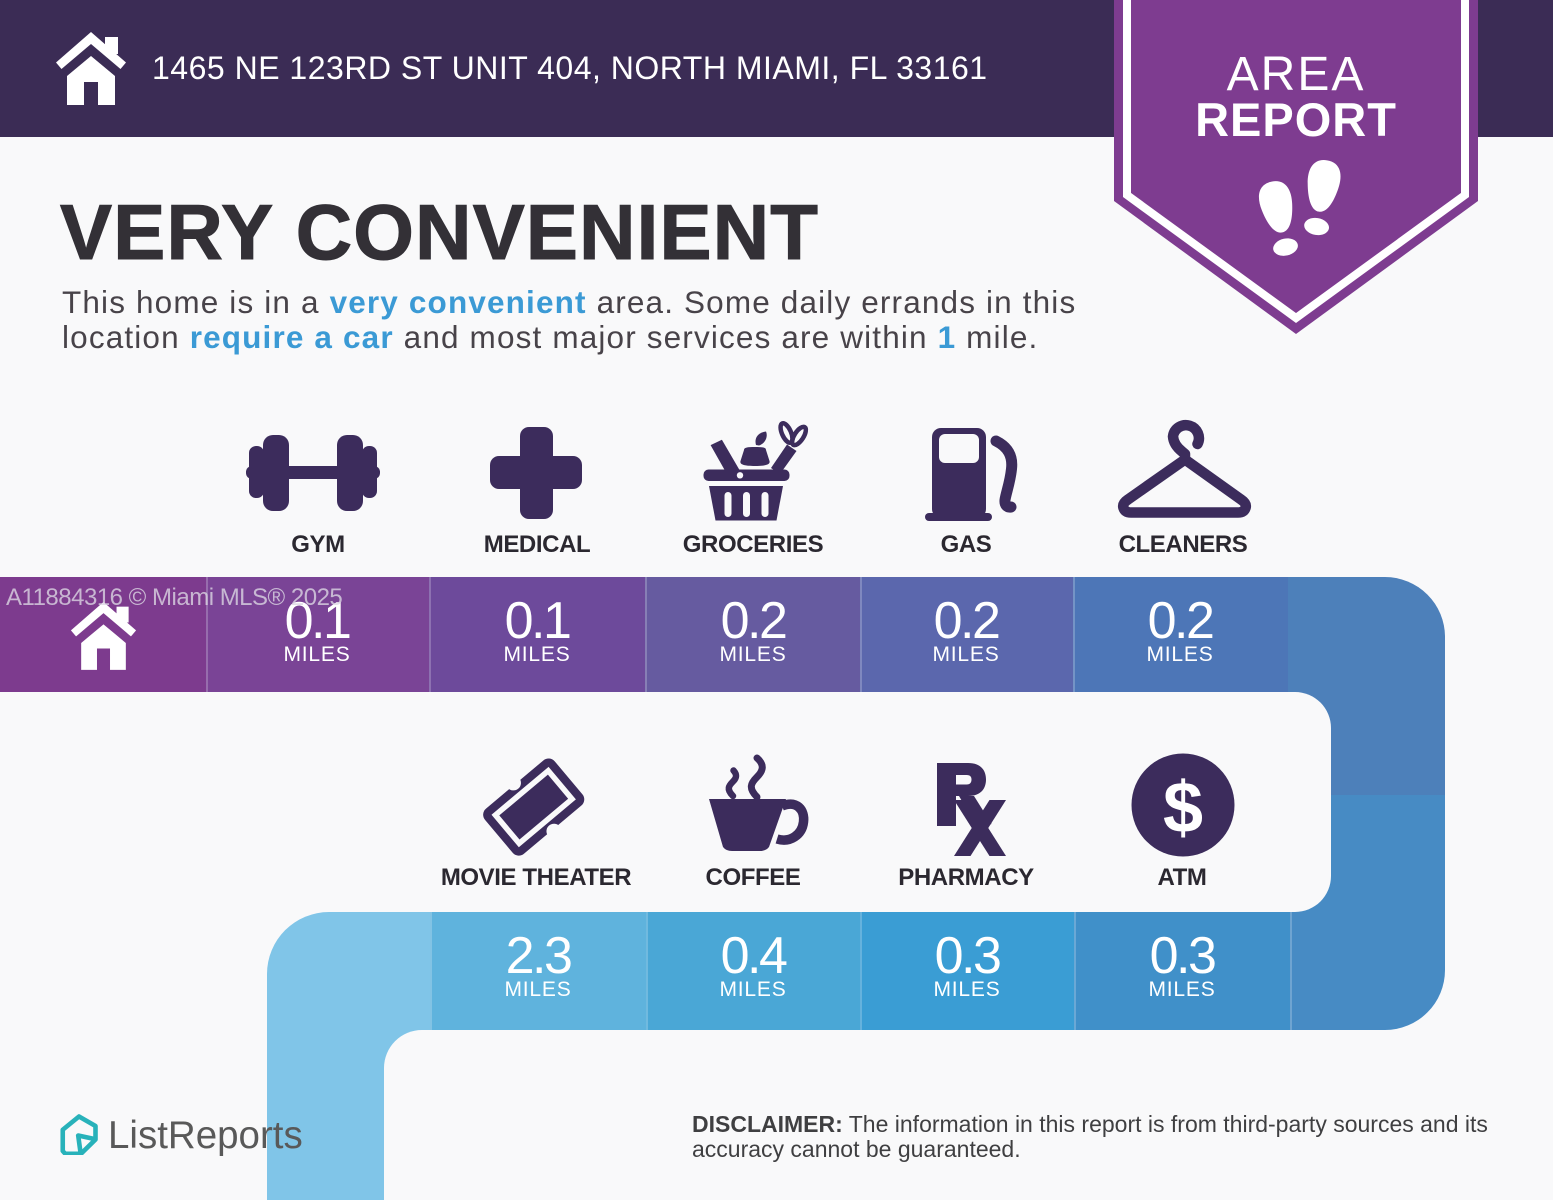  I want to click on svg-text: REPORT, so click(1296, 119).